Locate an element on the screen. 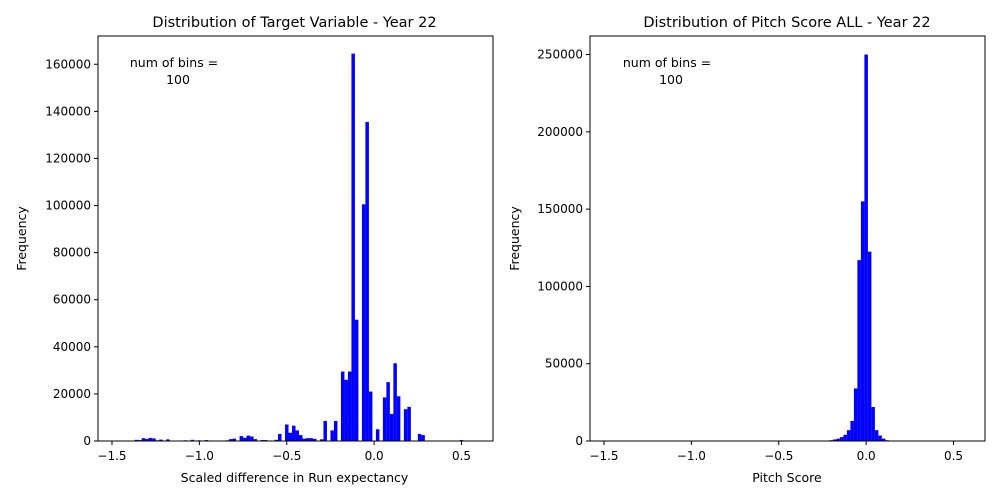 The image size is (1000, 500). y-tick-label: 20000 is located at coordinates (72, 394).